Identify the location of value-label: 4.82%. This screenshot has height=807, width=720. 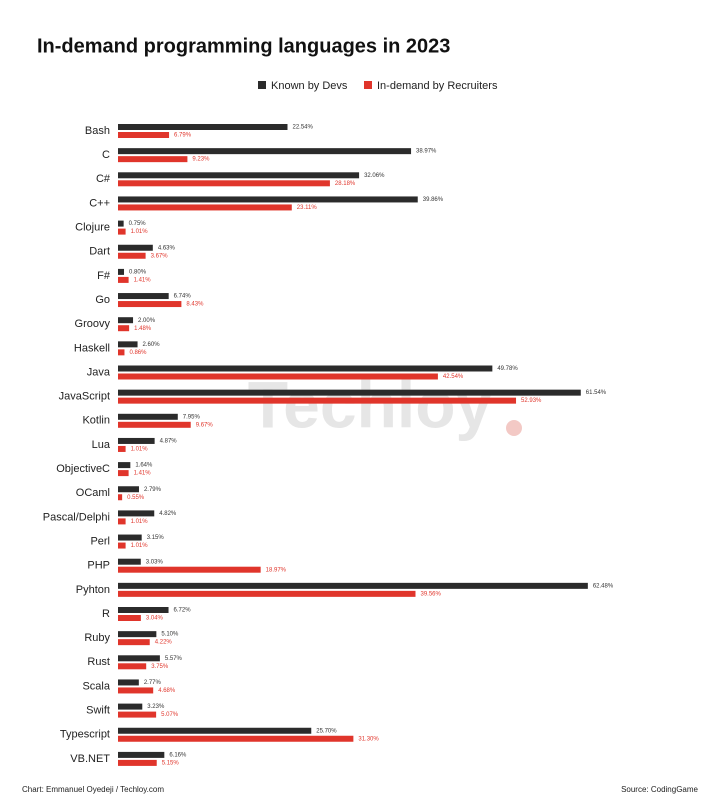
(168, 514).